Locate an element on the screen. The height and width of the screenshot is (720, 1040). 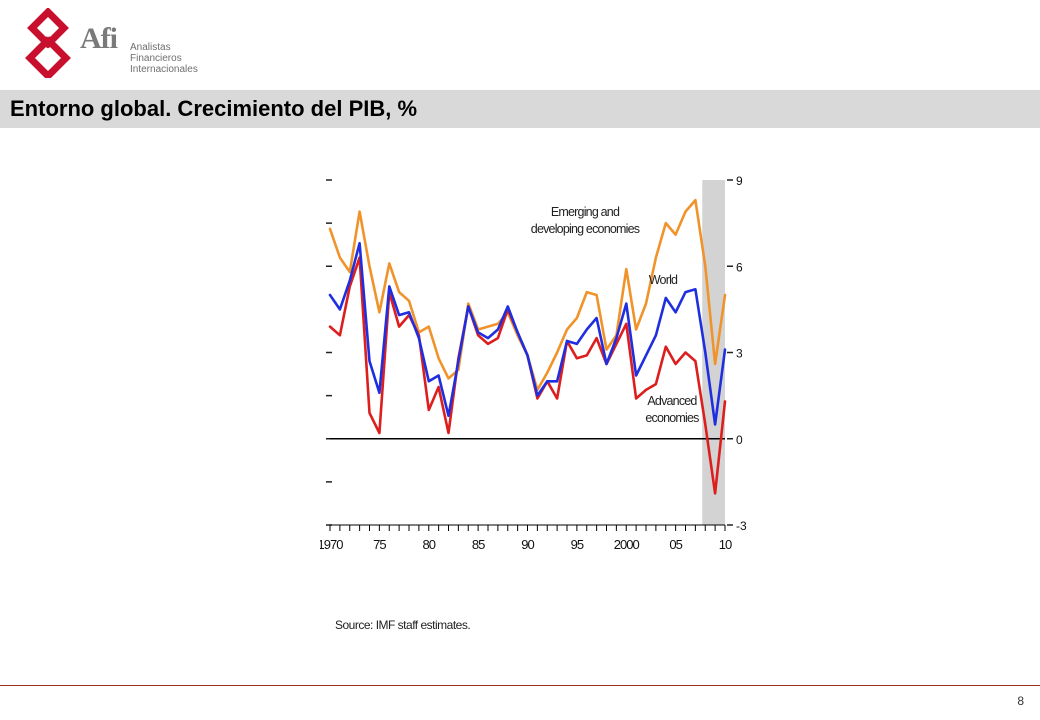
x-tick-label: 90 is located at coordinates (527, 544).